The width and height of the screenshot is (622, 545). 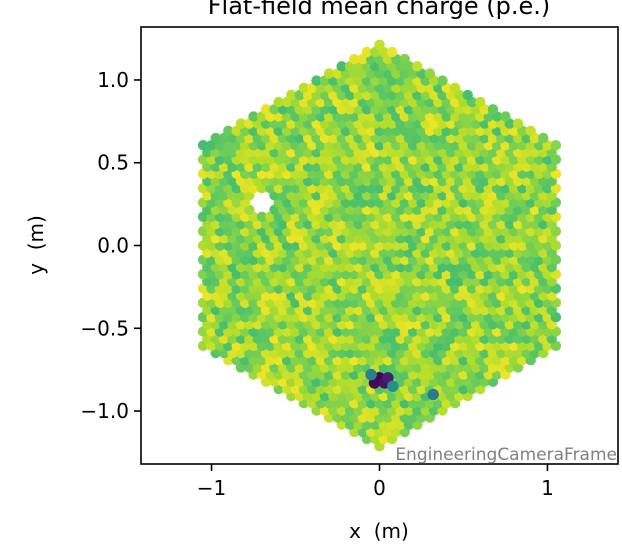 What do you see at coordinates (104, 328) in the screenshot?
I see `y-tick-label: −0.5` at bounding box center [104, 328].